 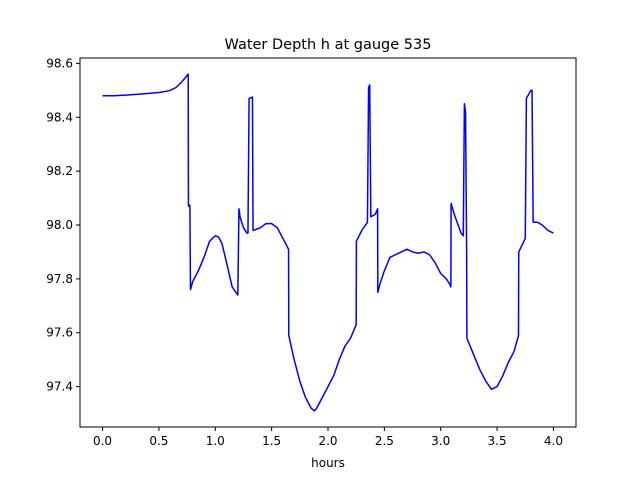 I want to click on y-tick-label: 97.6, so click(x=59, y=333).